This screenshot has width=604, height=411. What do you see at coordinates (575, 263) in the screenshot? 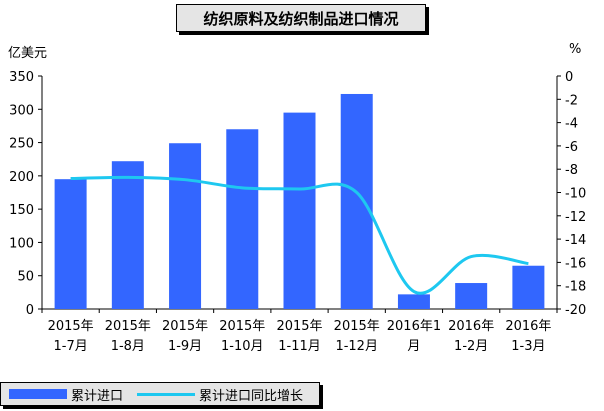
I see `right-tick-label: -16` at bounding box center [575, 263].